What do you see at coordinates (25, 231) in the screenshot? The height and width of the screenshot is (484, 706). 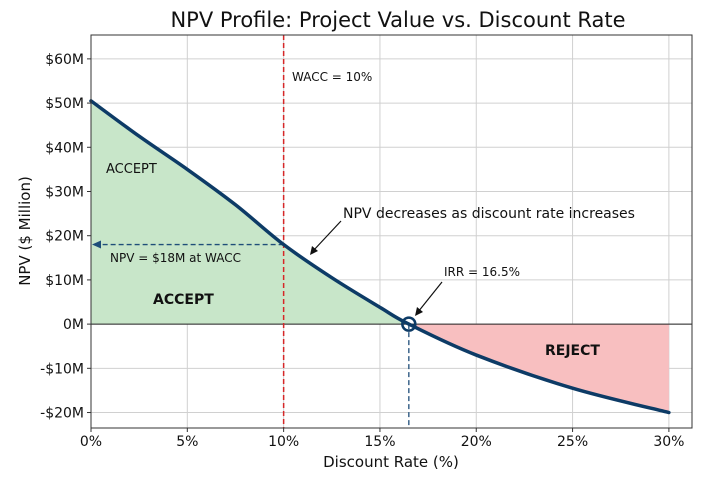 I see `y-axis-label: NPV ($ Million)` at bounding box center [25, 231].